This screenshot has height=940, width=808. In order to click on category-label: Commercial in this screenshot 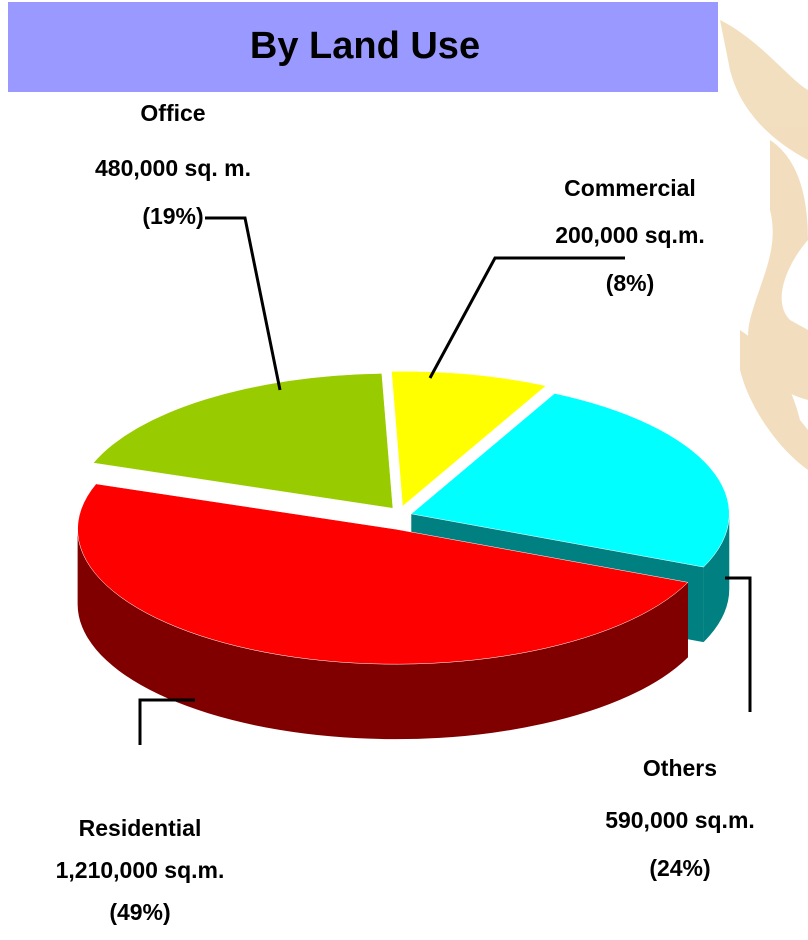, I will do `click(630, 188)`.